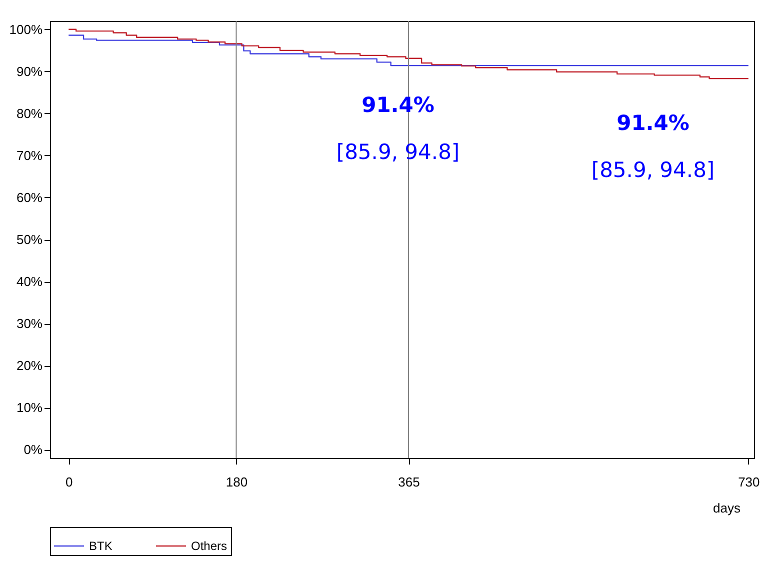 The height and width of the screenshot is (566, 775). What do you see at coordinates (29, 155) in the screenshot?
I see `y-tick-label: 70%` at bounding box center [29, 155].